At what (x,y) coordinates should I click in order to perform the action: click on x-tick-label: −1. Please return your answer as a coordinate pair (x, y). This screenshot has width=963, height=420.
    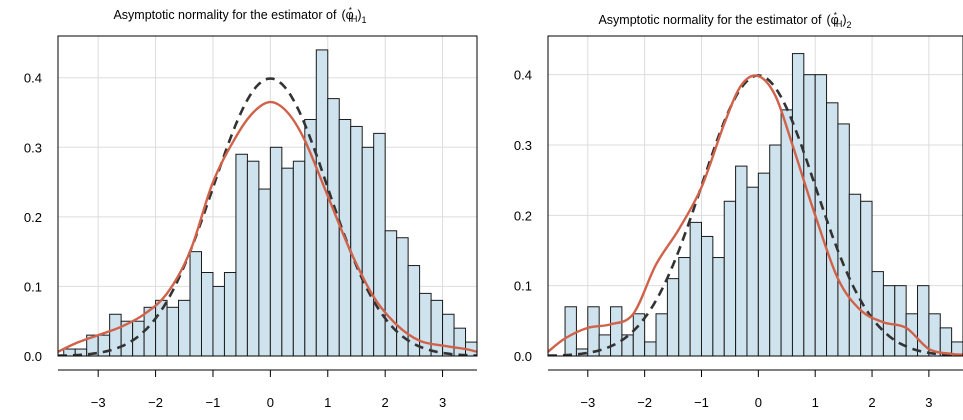
    Looking at the image, I should click on (213, 402).